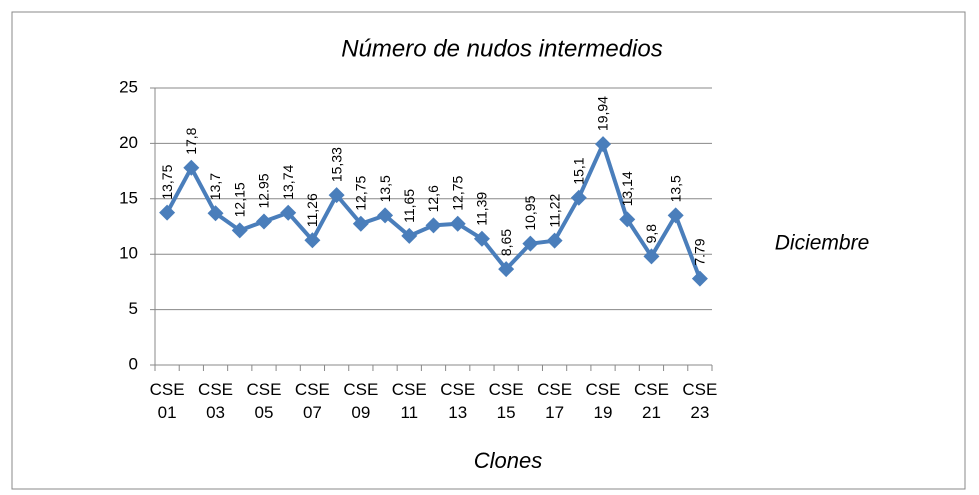 The height and width of the screenshot is (495, 979). What do you see at coordinates (554, 210) in the screenshot?
I see `data-label: 11,22` at bounding box center [554, 210].